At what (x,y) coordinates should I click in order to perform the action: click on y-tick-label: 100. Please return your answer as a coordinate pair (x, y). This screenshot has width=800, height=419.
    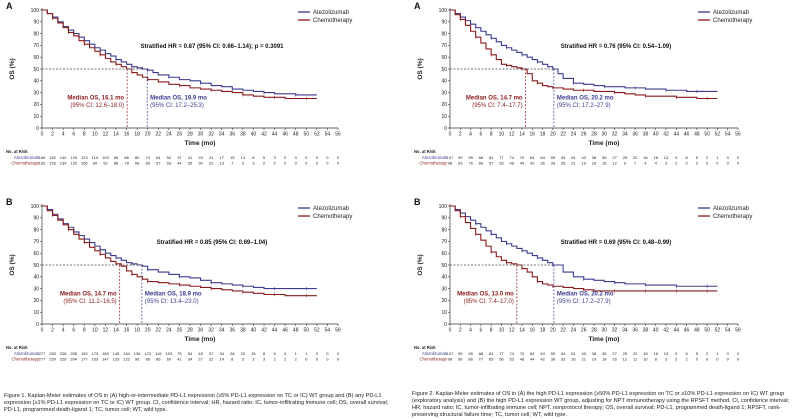
    Looking at the image, I should click on (443, 11).